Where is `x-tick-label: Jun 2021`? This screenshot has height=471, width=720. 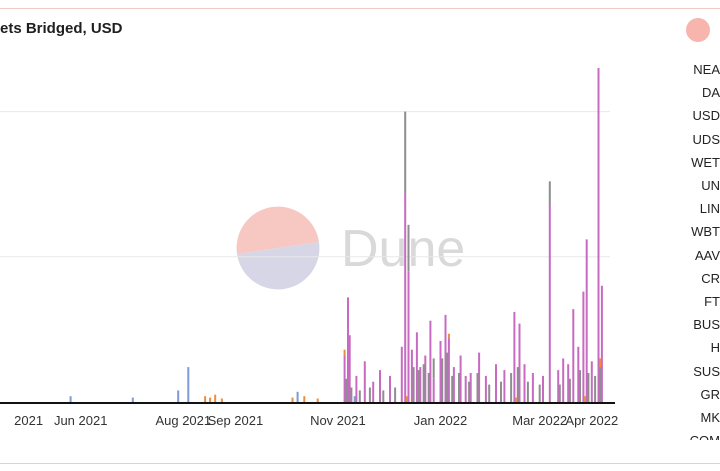
x-tick-label: Jun 2021 is located at coordinates (81, 420).